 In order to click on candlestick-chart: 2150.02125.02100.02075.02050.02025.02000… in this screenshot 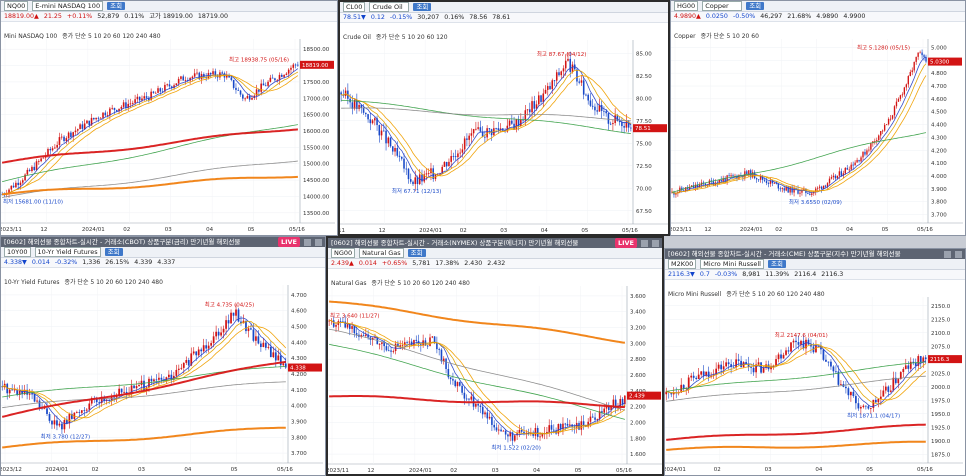, I will do `click(814, 385)`.